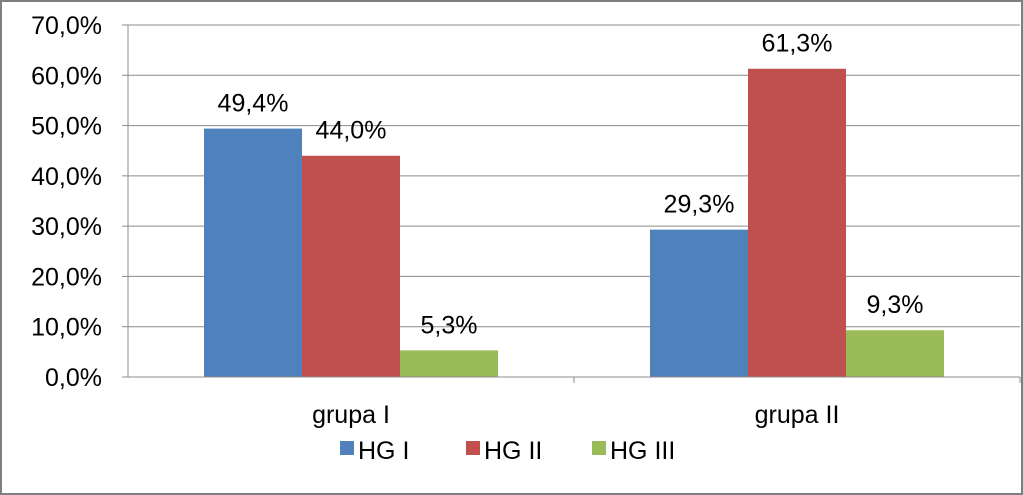  Describe the element at coordinates (66, 277) in the screenshot. I see `y-tick-label: 20,0%` at that location.